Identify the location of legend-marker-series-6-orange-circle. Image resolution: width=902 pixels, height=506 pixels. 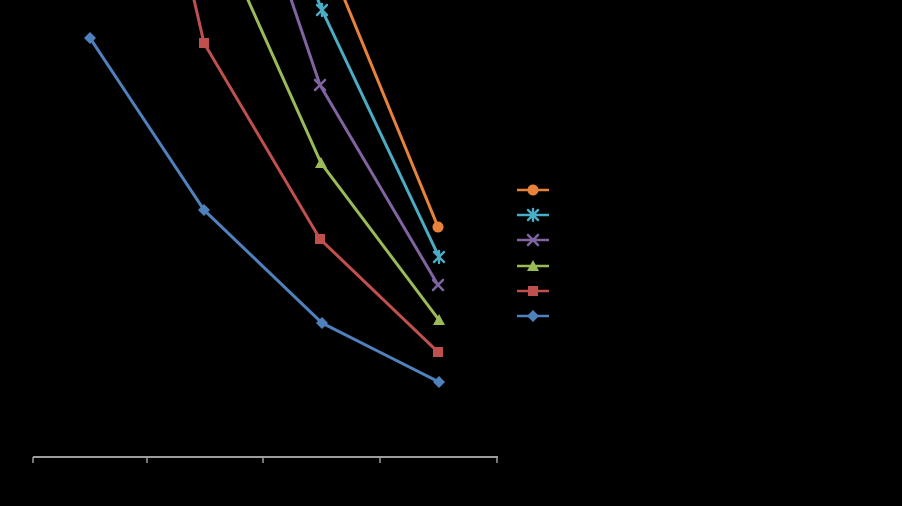
(533, 190).